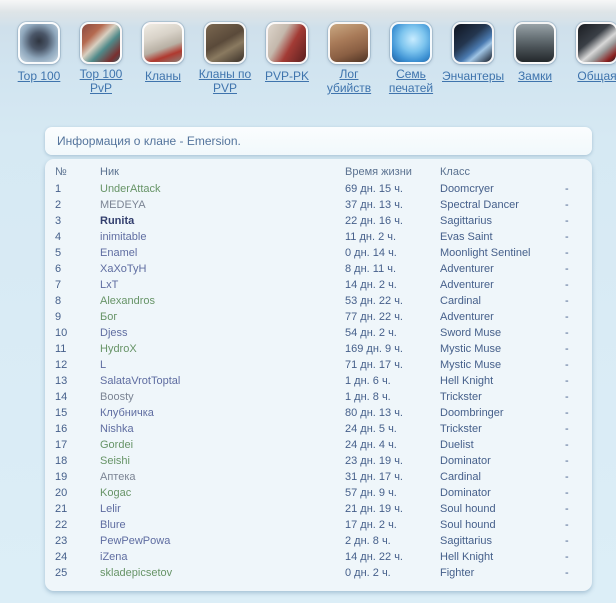  What do you see at coordinates (136, 573) in the screenshot?
I see `player-nick: skladepicsetov` at bounding box center [136, 573].